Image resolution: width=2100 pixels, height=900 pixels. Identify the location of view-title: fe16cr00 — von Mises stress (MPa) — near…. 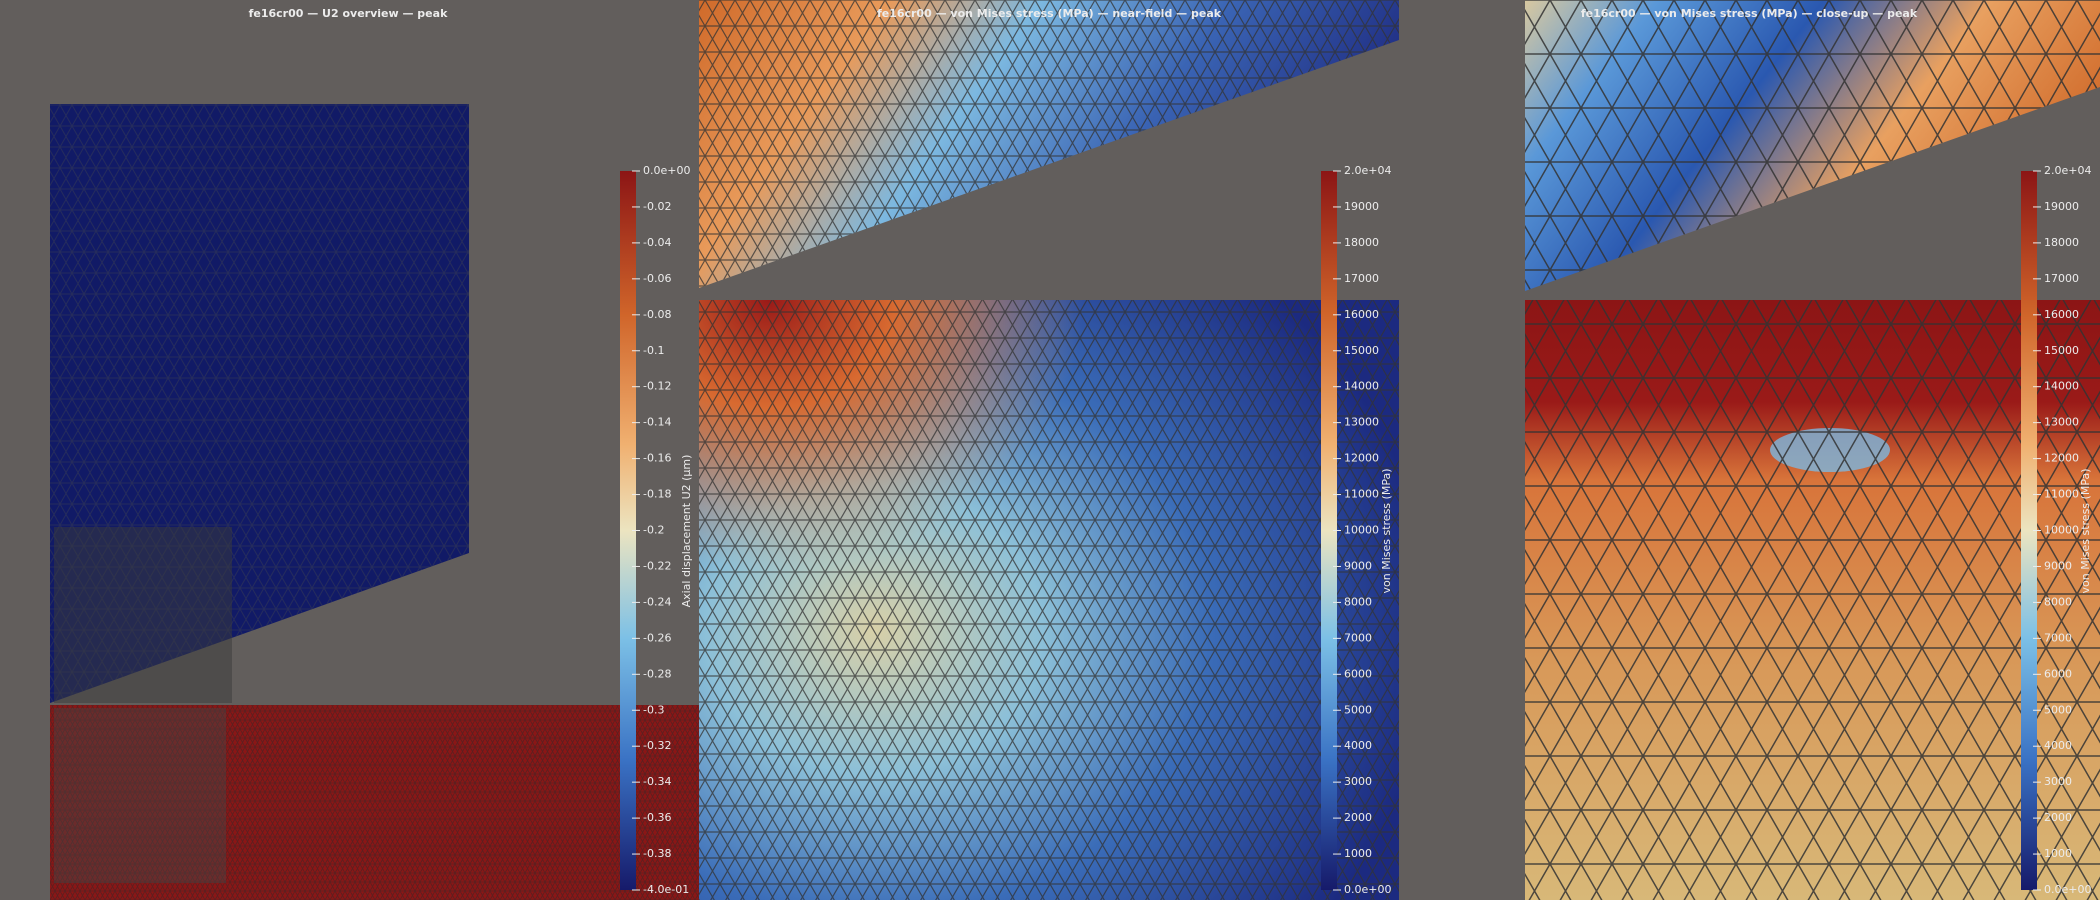
(1049, 13).